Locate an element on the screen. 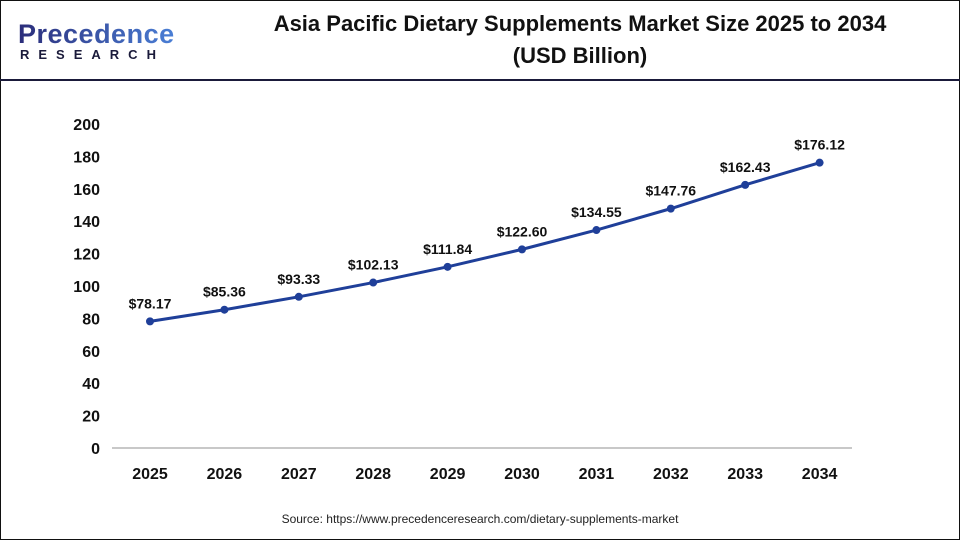 Image resolution: width=960 pixels, height=540 pixels. x-tick-label: 2030 is located at coordinates (522, 474).